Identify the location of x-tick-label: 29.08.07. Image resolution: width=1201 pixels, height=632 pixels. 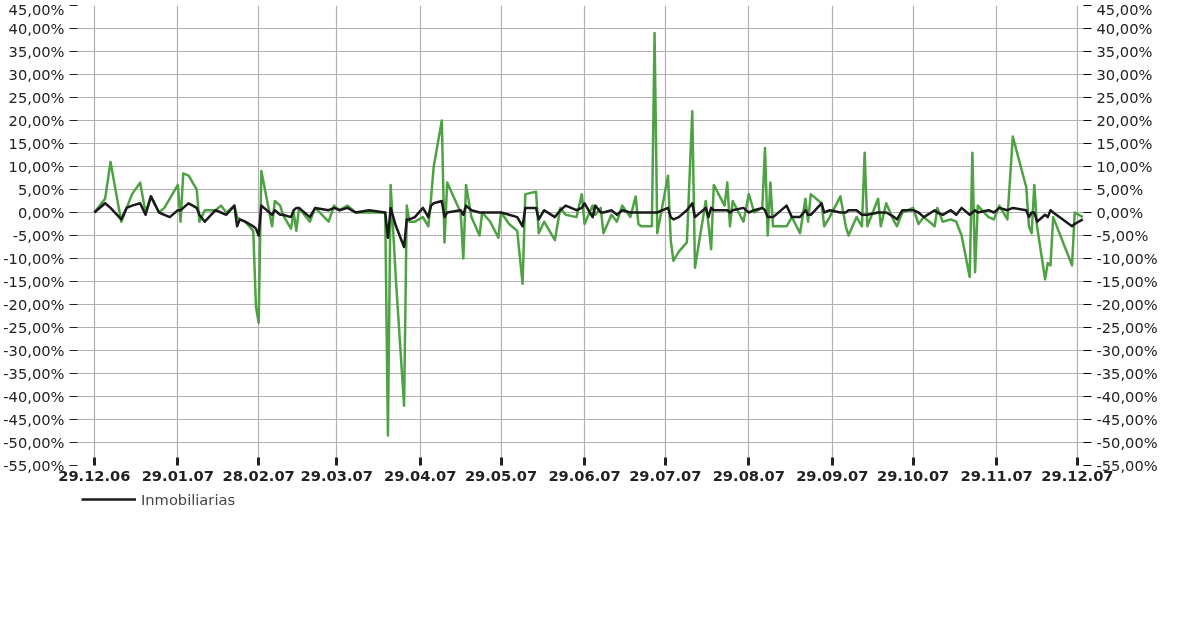
(748, 475).